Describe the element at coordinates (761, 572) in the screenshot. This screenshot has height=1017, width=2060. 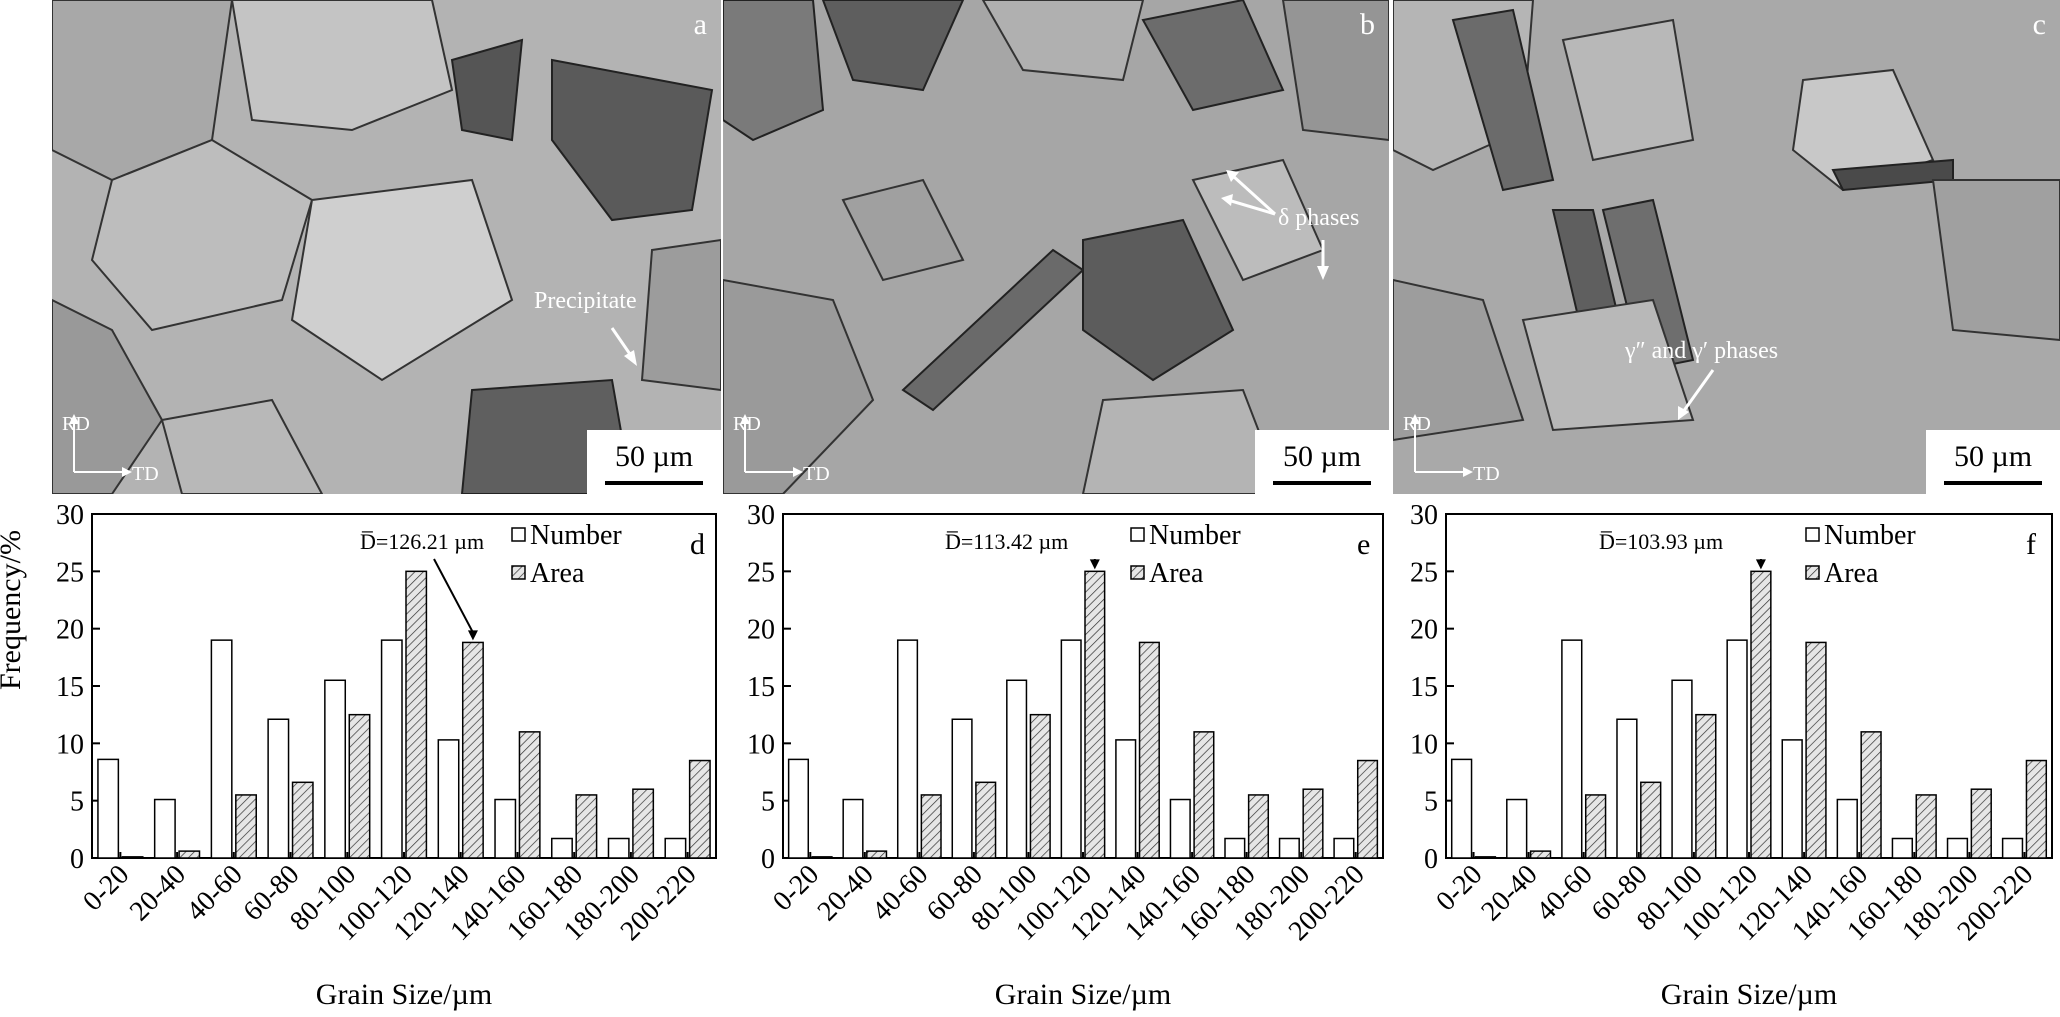
I see `y-tick-label: 25` at that location.